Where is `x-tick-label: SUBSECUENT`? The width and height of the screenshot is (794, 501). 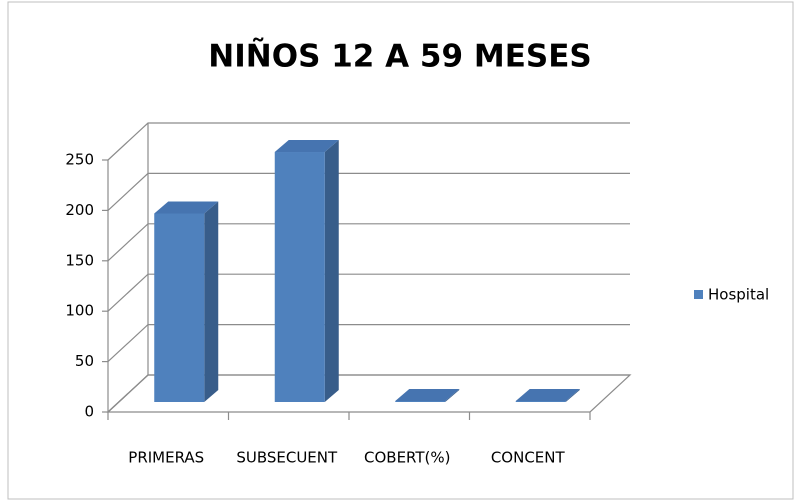
x-tick-label: SUBSECUENT is located at coordinates (287, 458).